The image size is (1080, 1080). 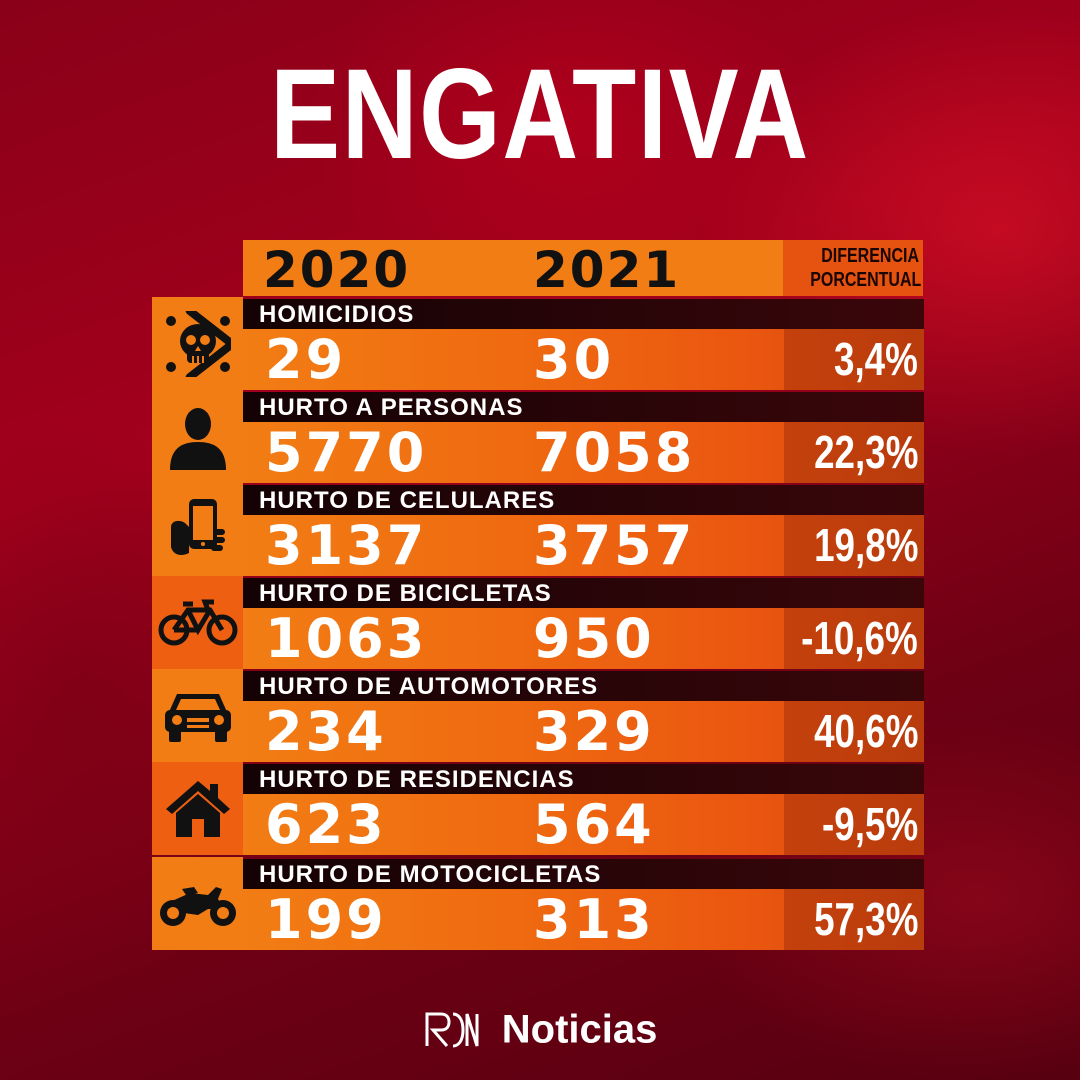 What do you see at coordinates (869, 824) in the screenshot?
I see `percent-change: -9,5%` at bounding box center [869, 824].